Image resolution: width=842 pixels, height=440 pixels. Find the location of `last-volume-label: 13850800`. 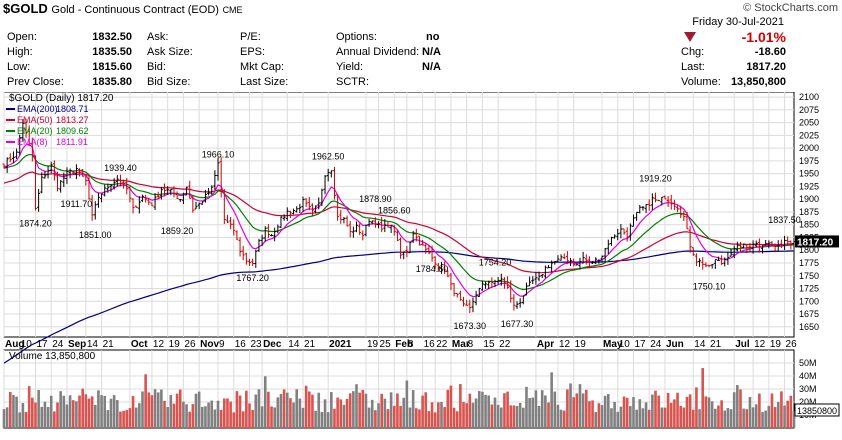

last-volume-label: 13850800 is located at coordinates (817, 411).